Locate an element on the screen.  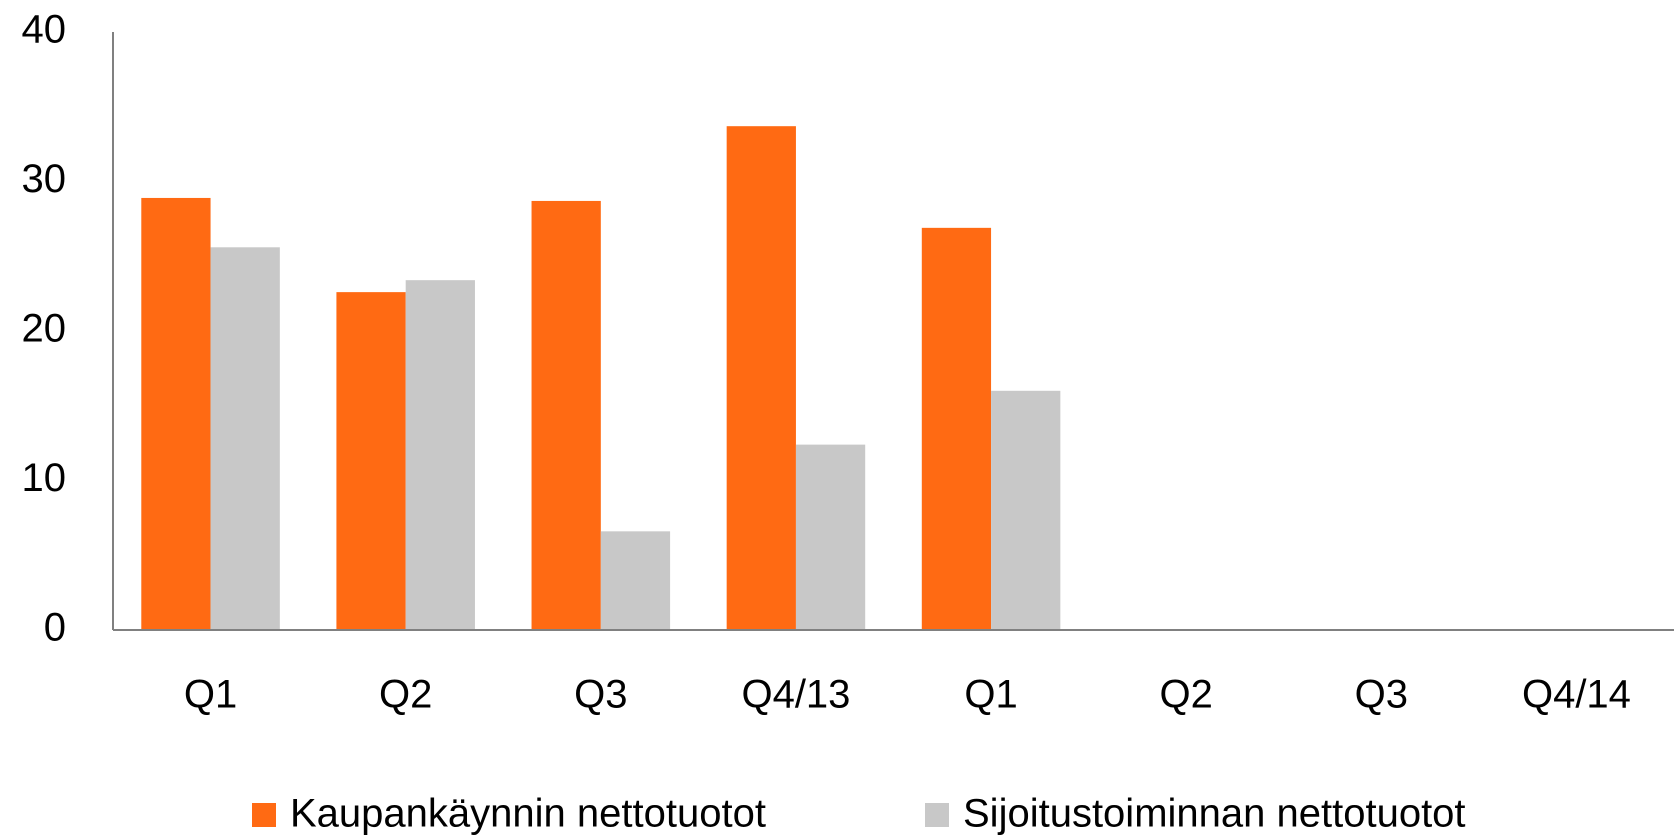
legend-label: Kaupankäynnin nettotuotot is located at coordinates (528, 814).